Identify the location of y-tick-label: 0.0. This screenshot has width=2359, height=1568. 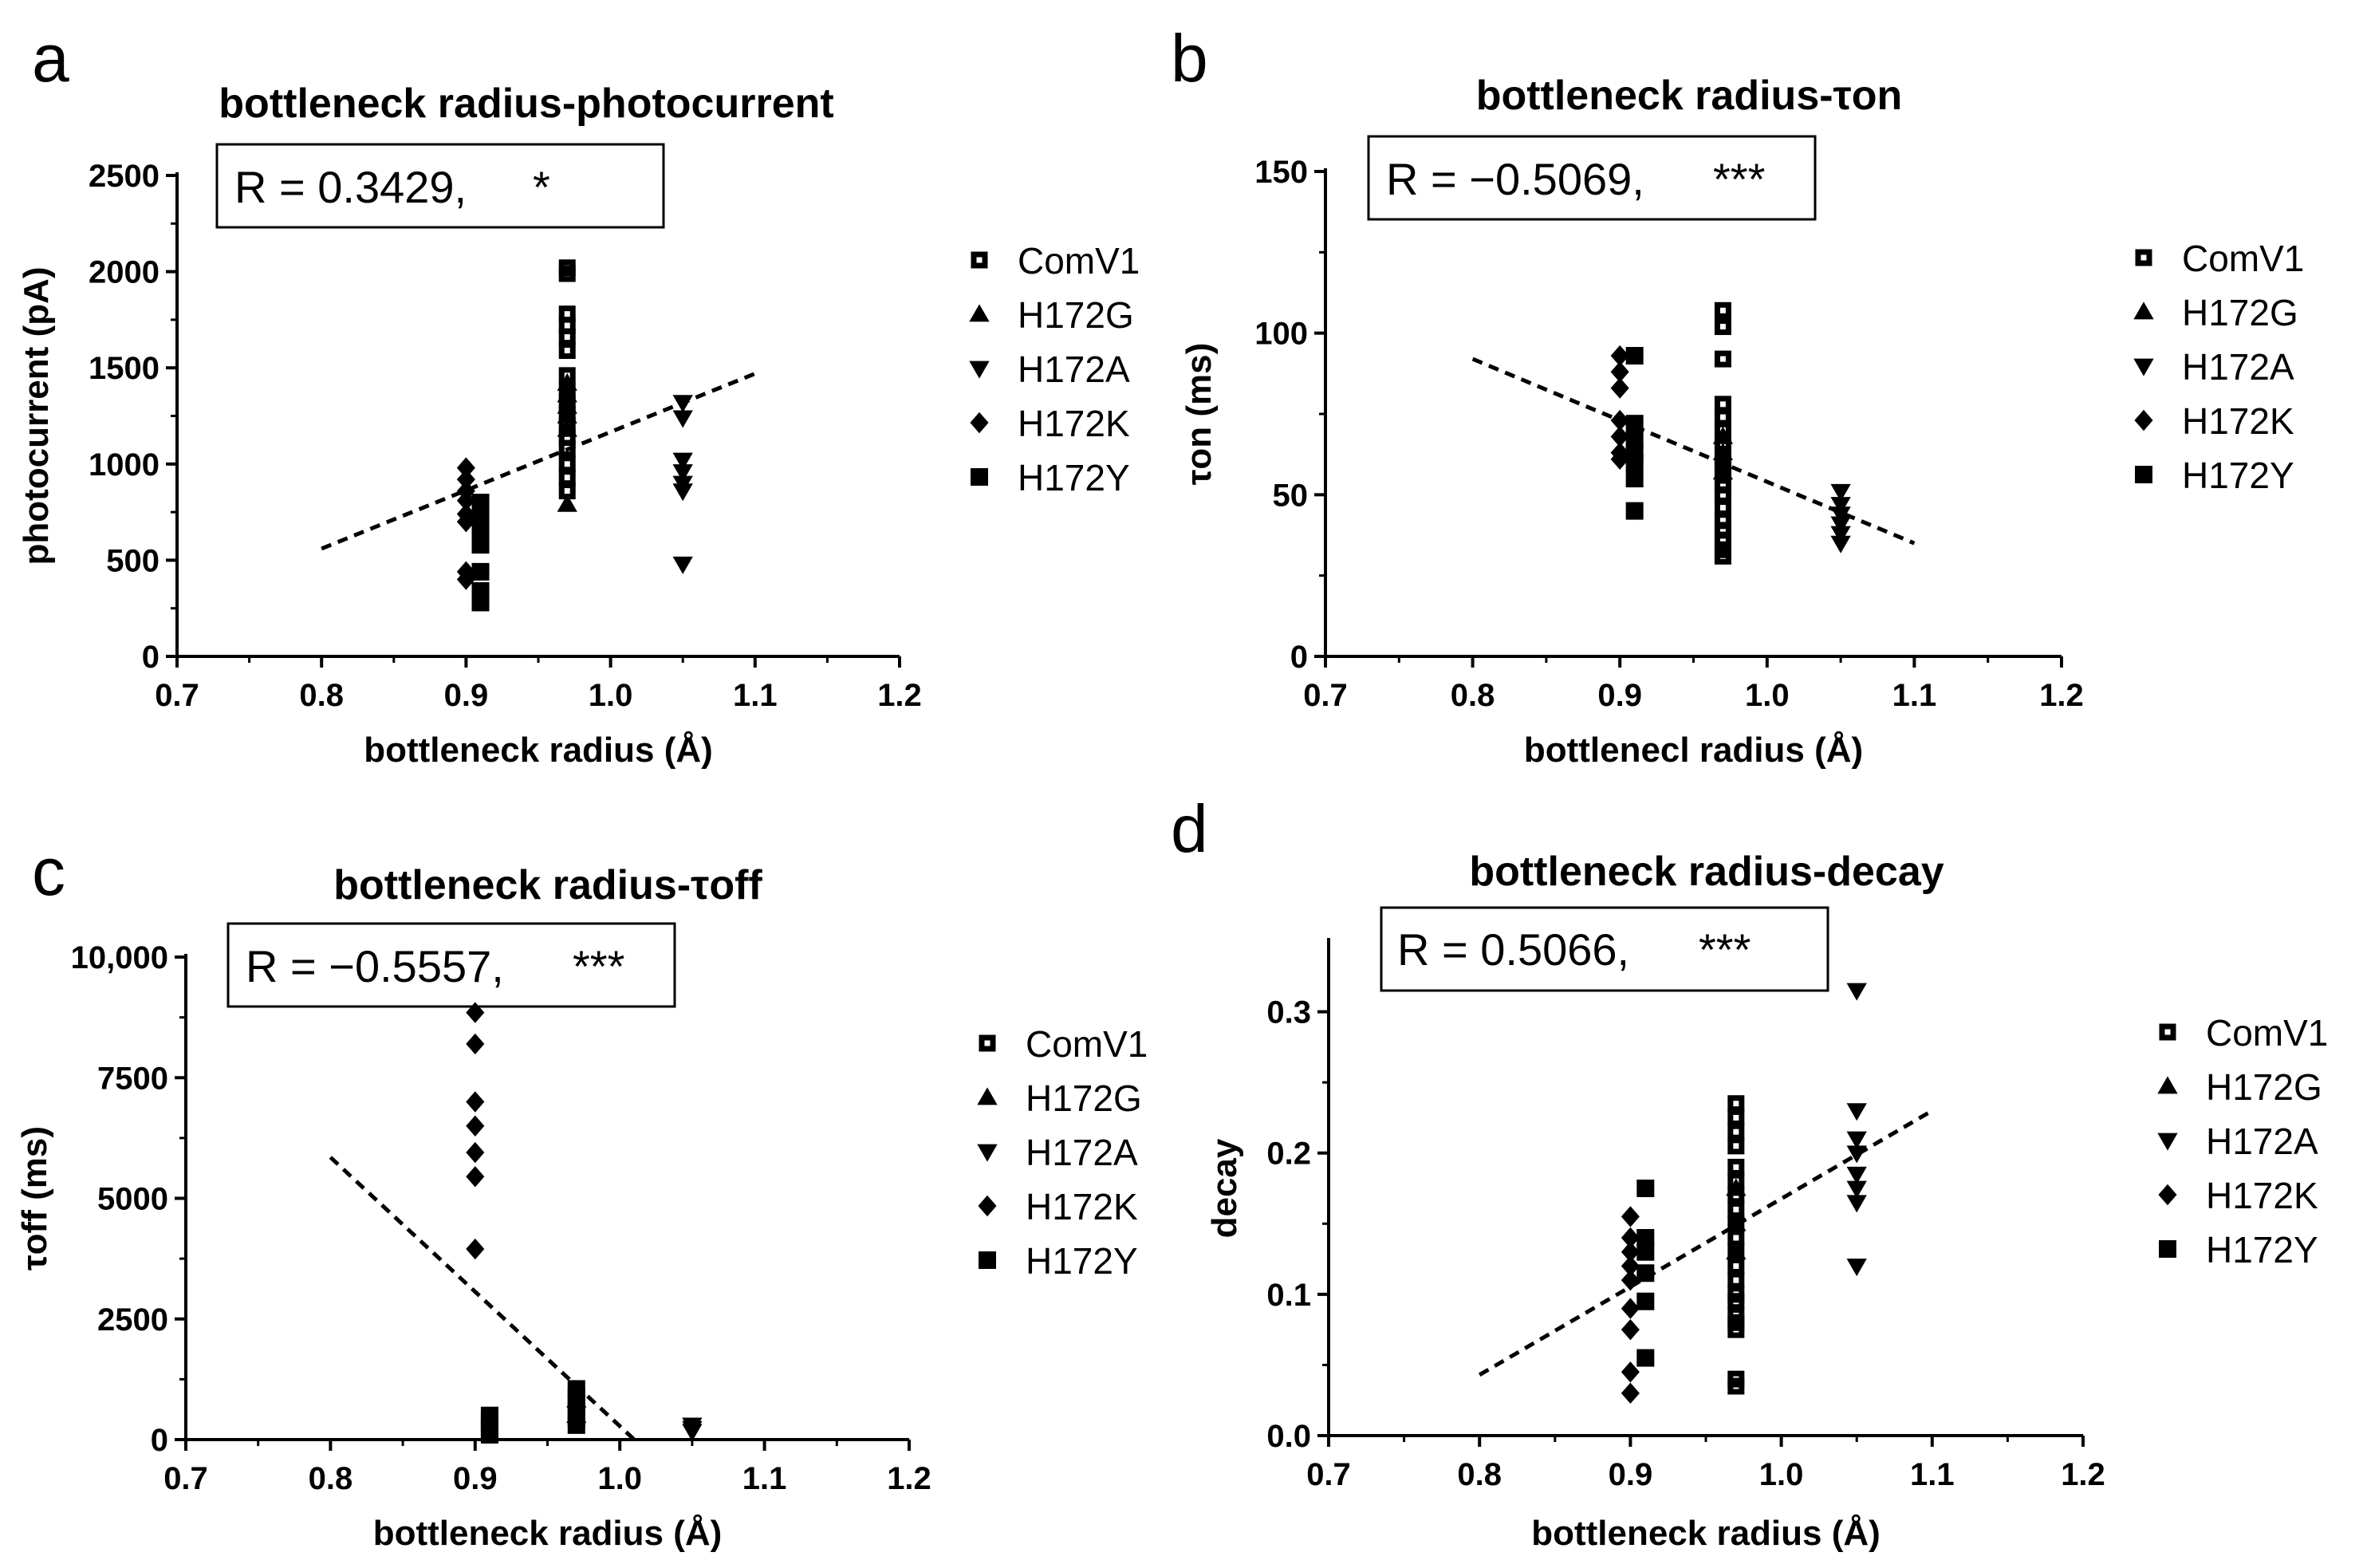
(1288, 1436).